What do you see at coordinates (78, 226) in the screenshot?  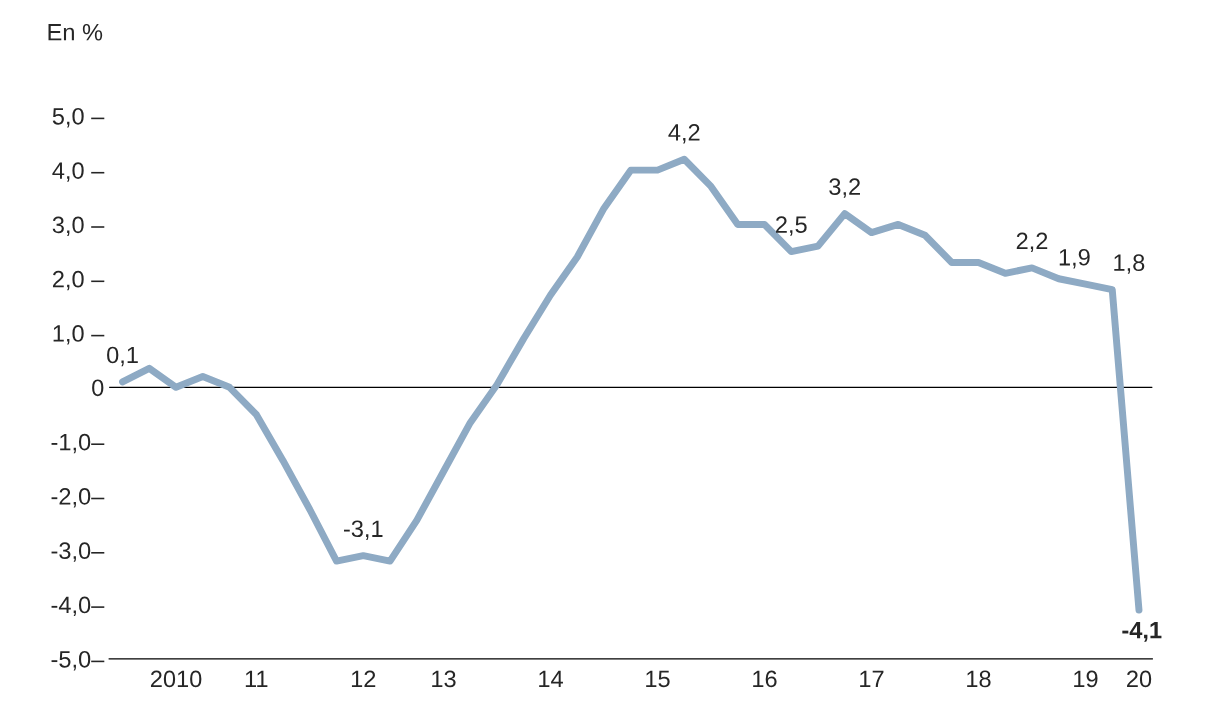 I see `y-tick-label: 3,0 –` at bounding box center [78, 226].